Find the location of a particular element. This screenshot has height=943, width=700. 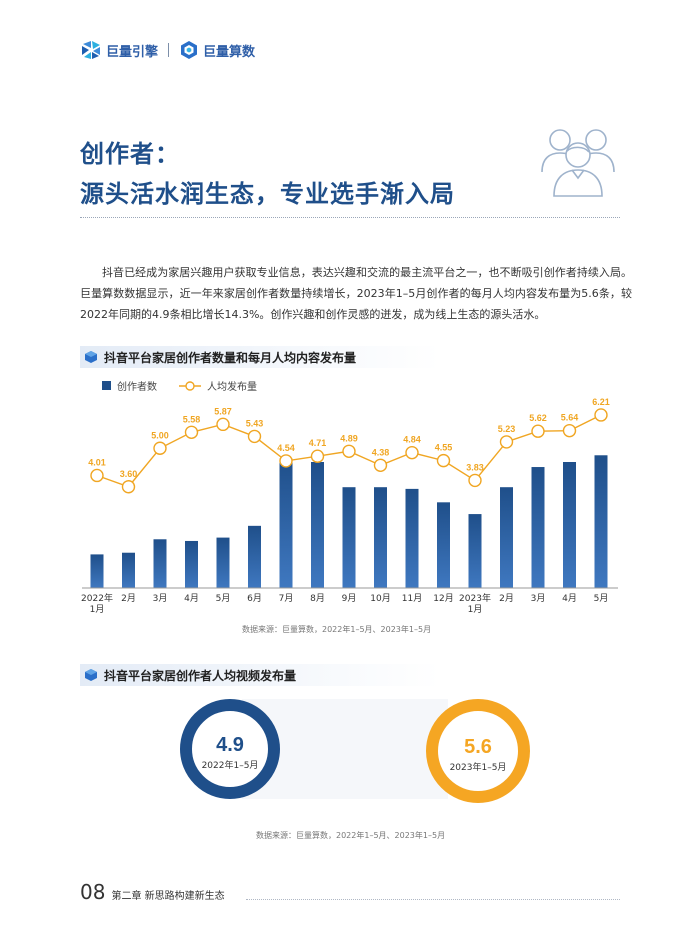

line-label-1: 4.01 is located at coordinates (97, 462).